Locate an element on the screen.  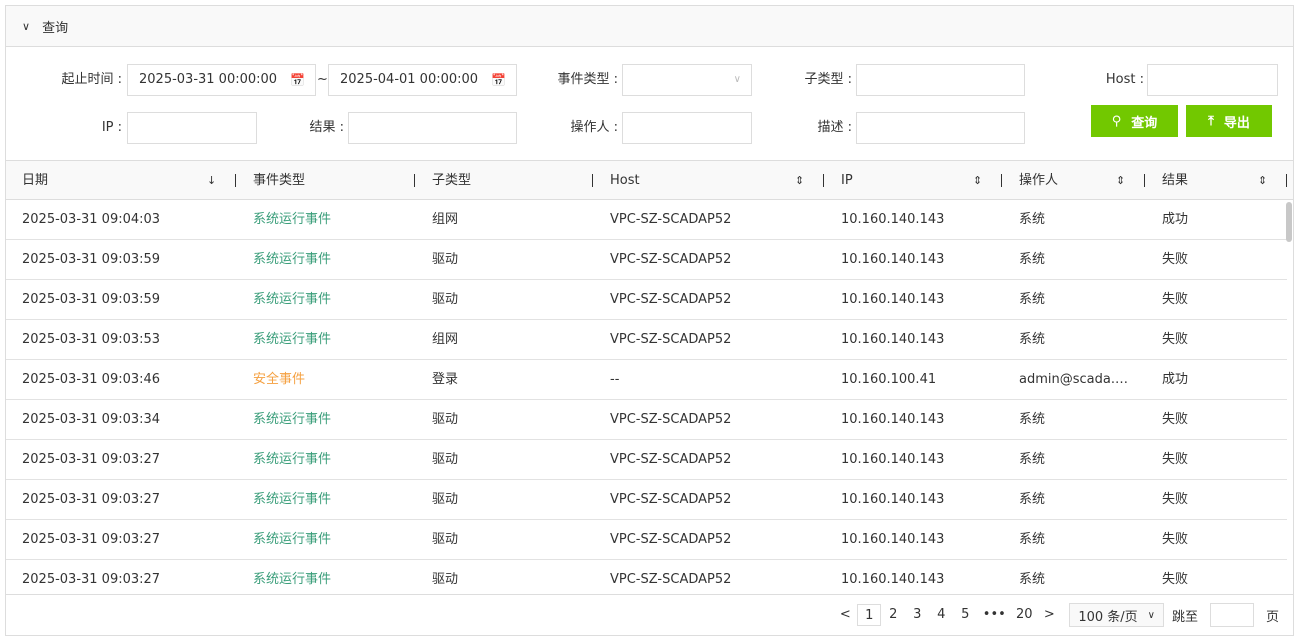
page-1: 1 is located at coordinates (869, 615).